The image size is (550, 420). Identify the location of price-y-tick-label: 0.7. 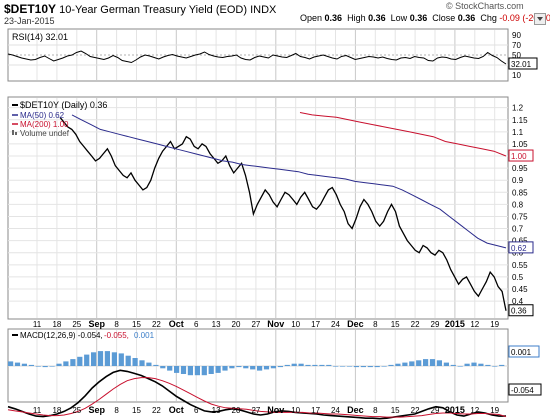
(518, 229).